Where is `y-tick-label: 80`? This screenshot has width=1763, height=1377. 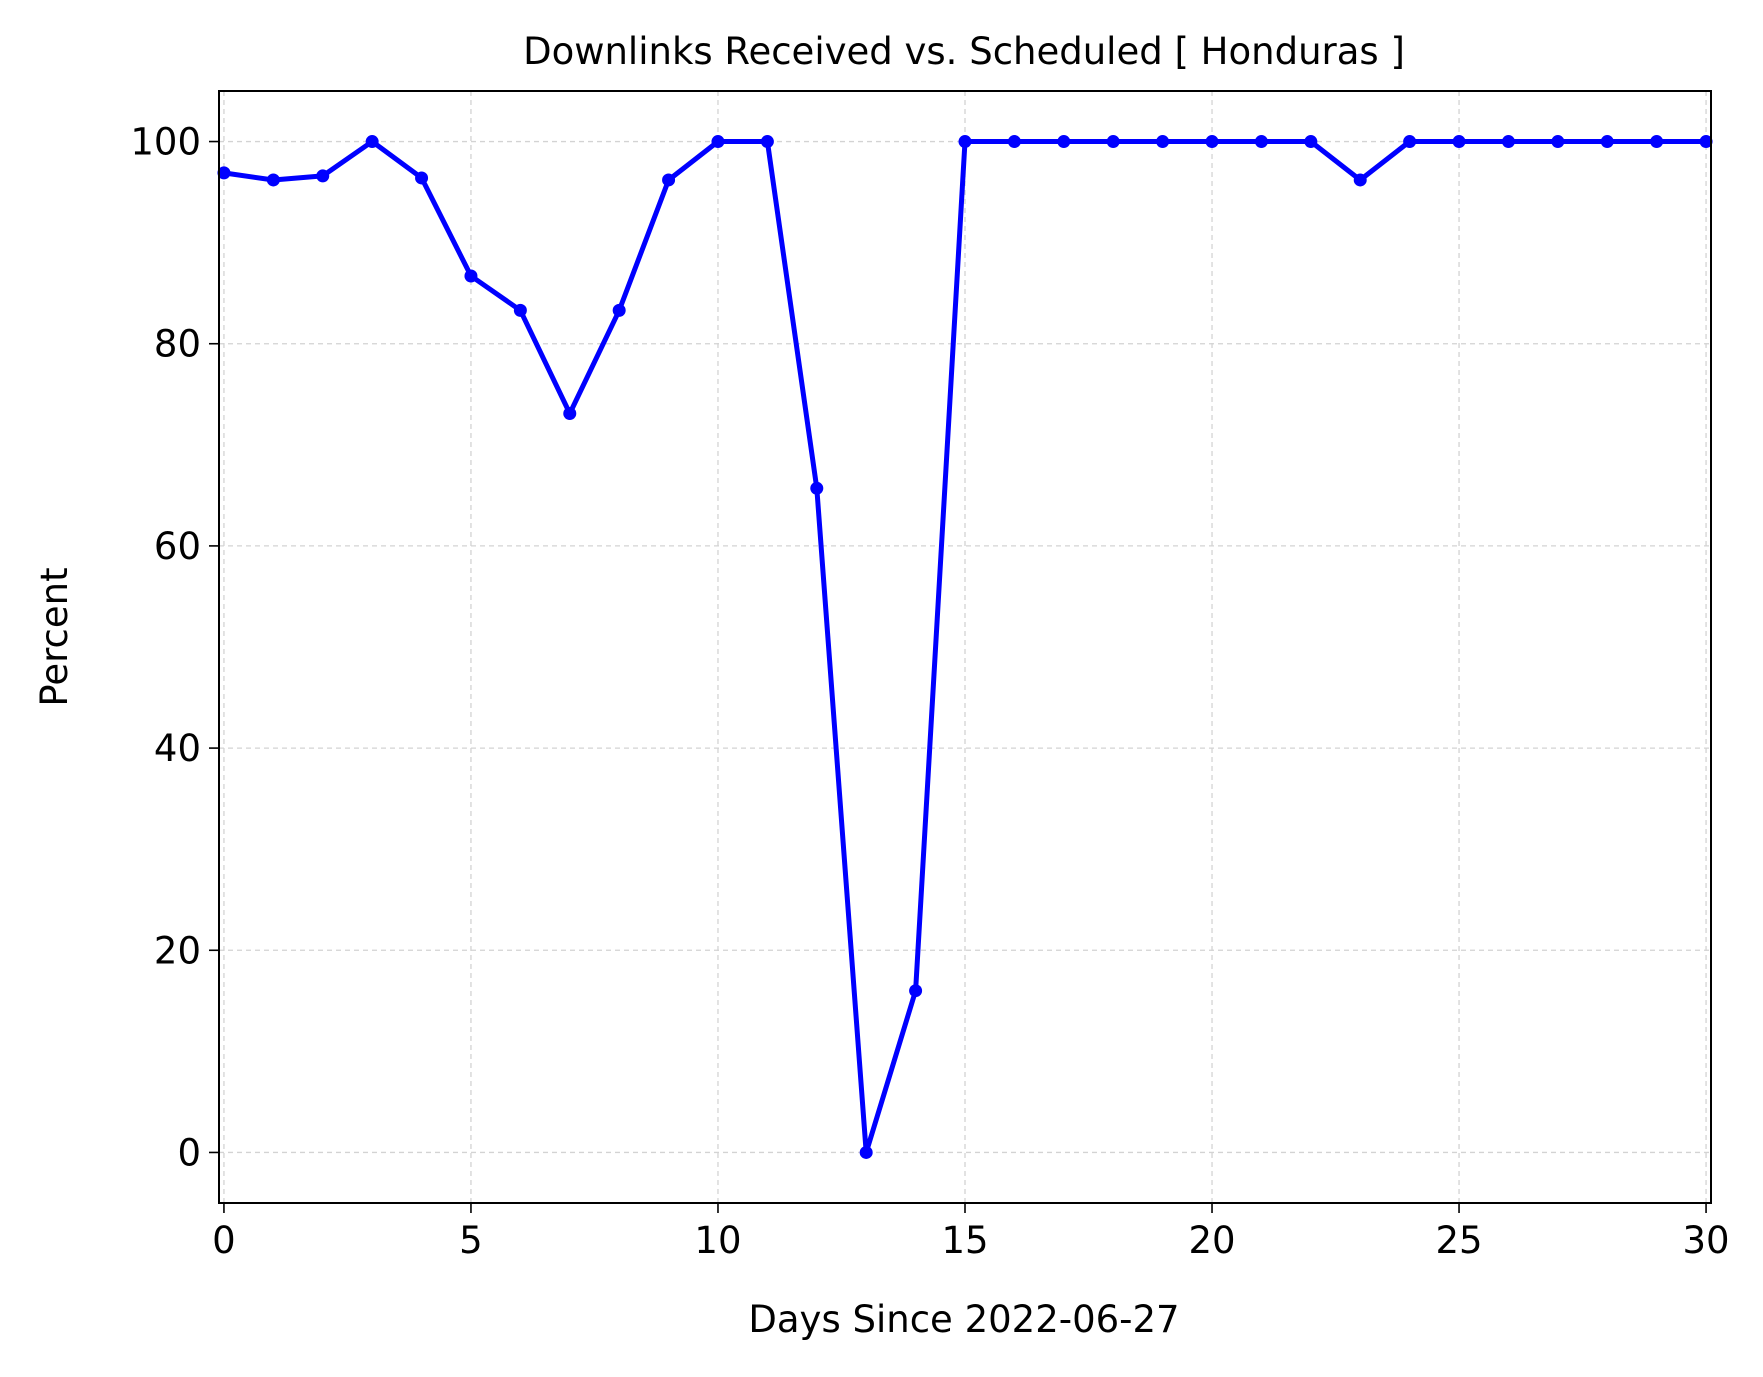 y-tick-label: 80 is located at coordinates (177, 344).